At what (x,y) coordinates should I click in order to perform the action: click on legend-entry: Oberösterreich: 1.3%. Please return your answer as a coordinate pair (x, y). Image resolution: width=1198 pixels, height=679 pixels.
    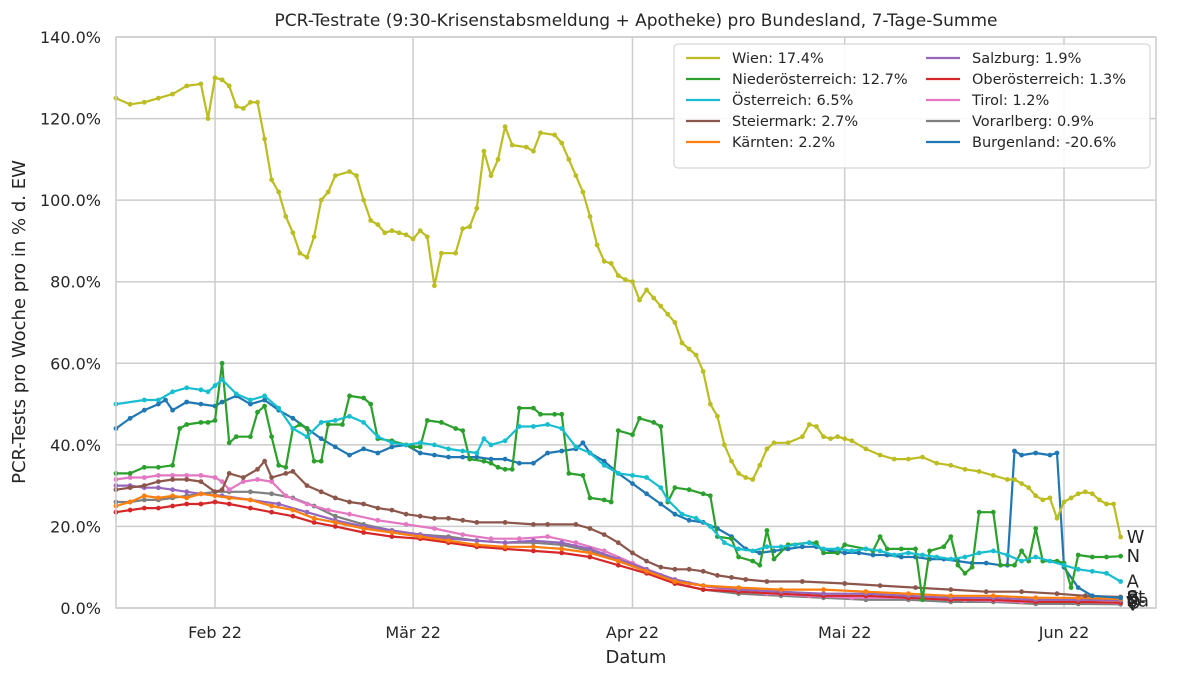
    Looking at the image, I should click on (1026, 80).